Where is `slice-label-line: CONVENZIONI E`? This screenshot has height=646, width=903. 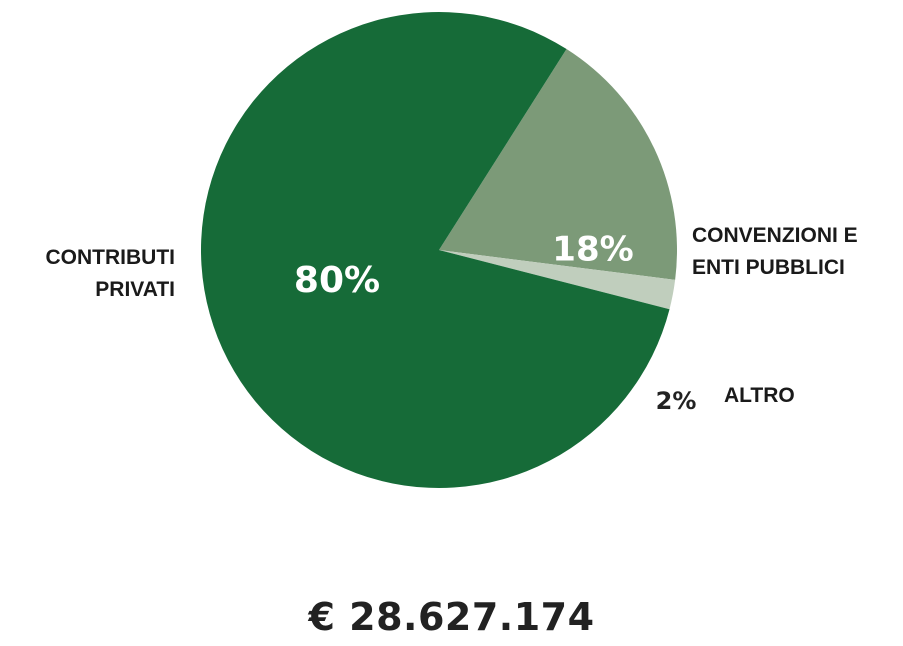 slice-label-line: CONVENZIONI E is located at coordinates (775, 235).